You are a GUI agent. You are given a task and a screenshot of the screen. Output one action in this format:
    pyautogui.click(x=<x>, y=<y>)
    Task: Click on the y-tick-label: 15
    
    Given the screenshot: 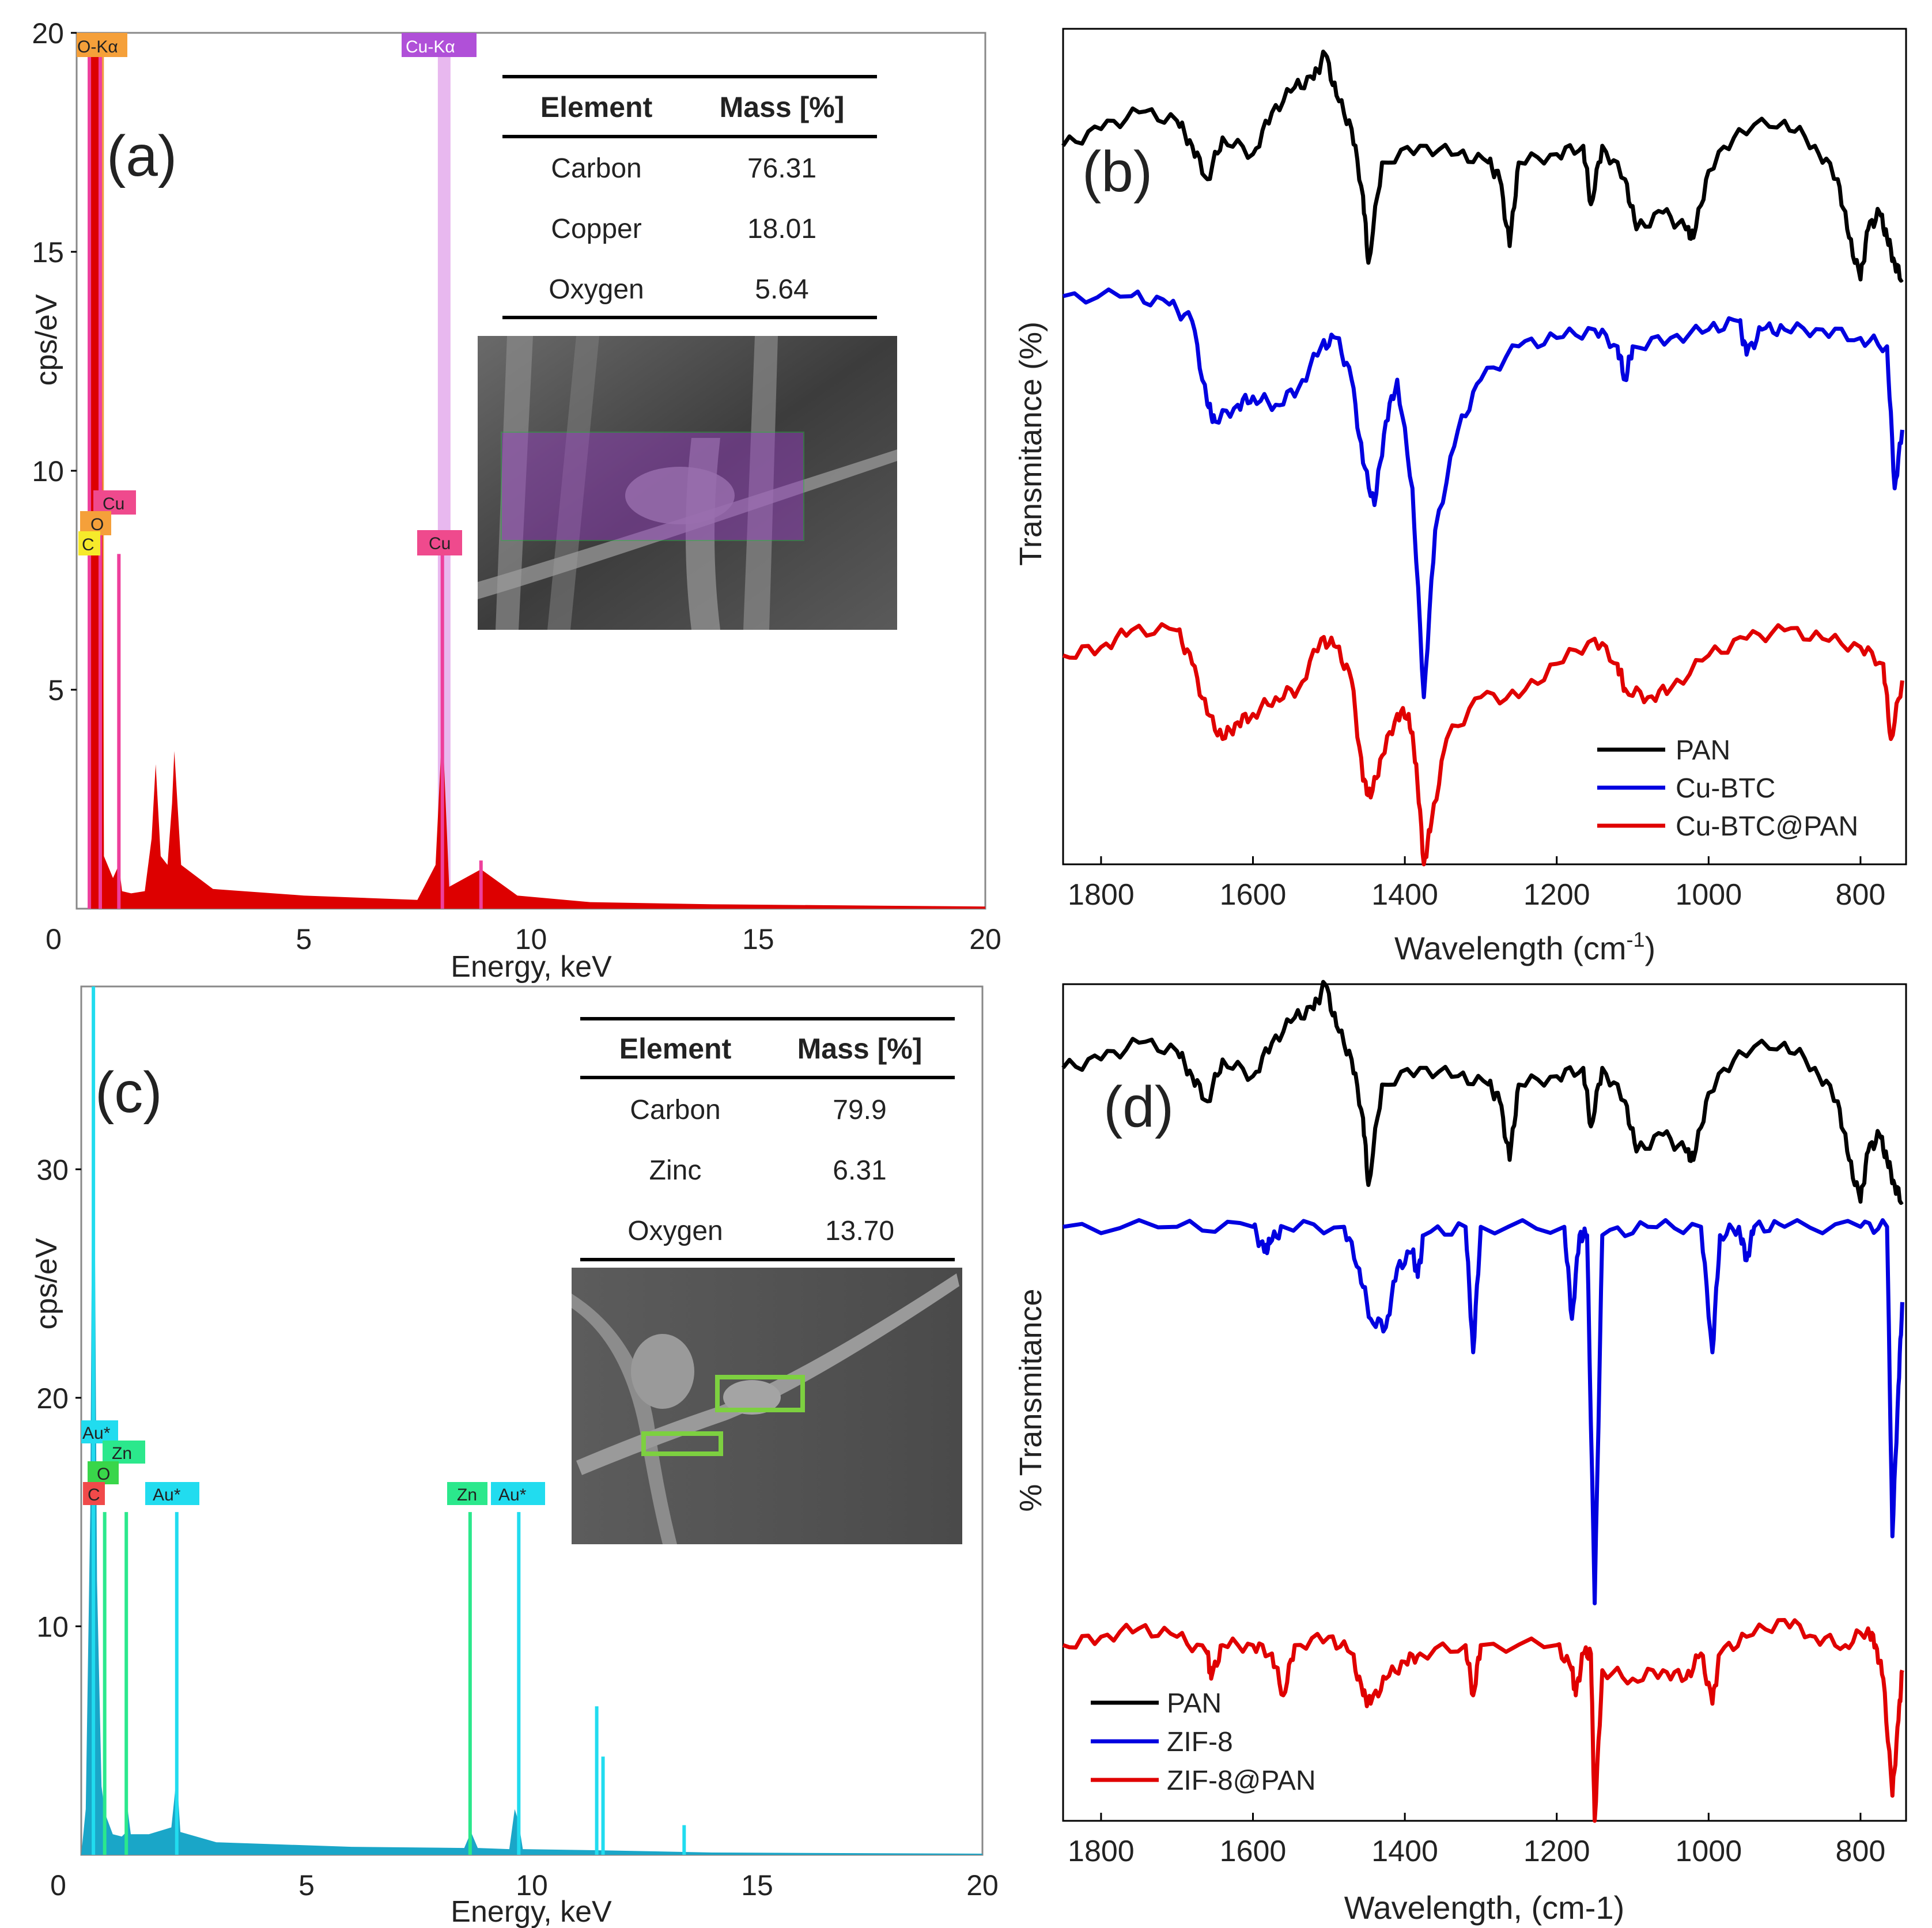 What is the action you would take?
    pyautogui.click(x=48, y=253)
    